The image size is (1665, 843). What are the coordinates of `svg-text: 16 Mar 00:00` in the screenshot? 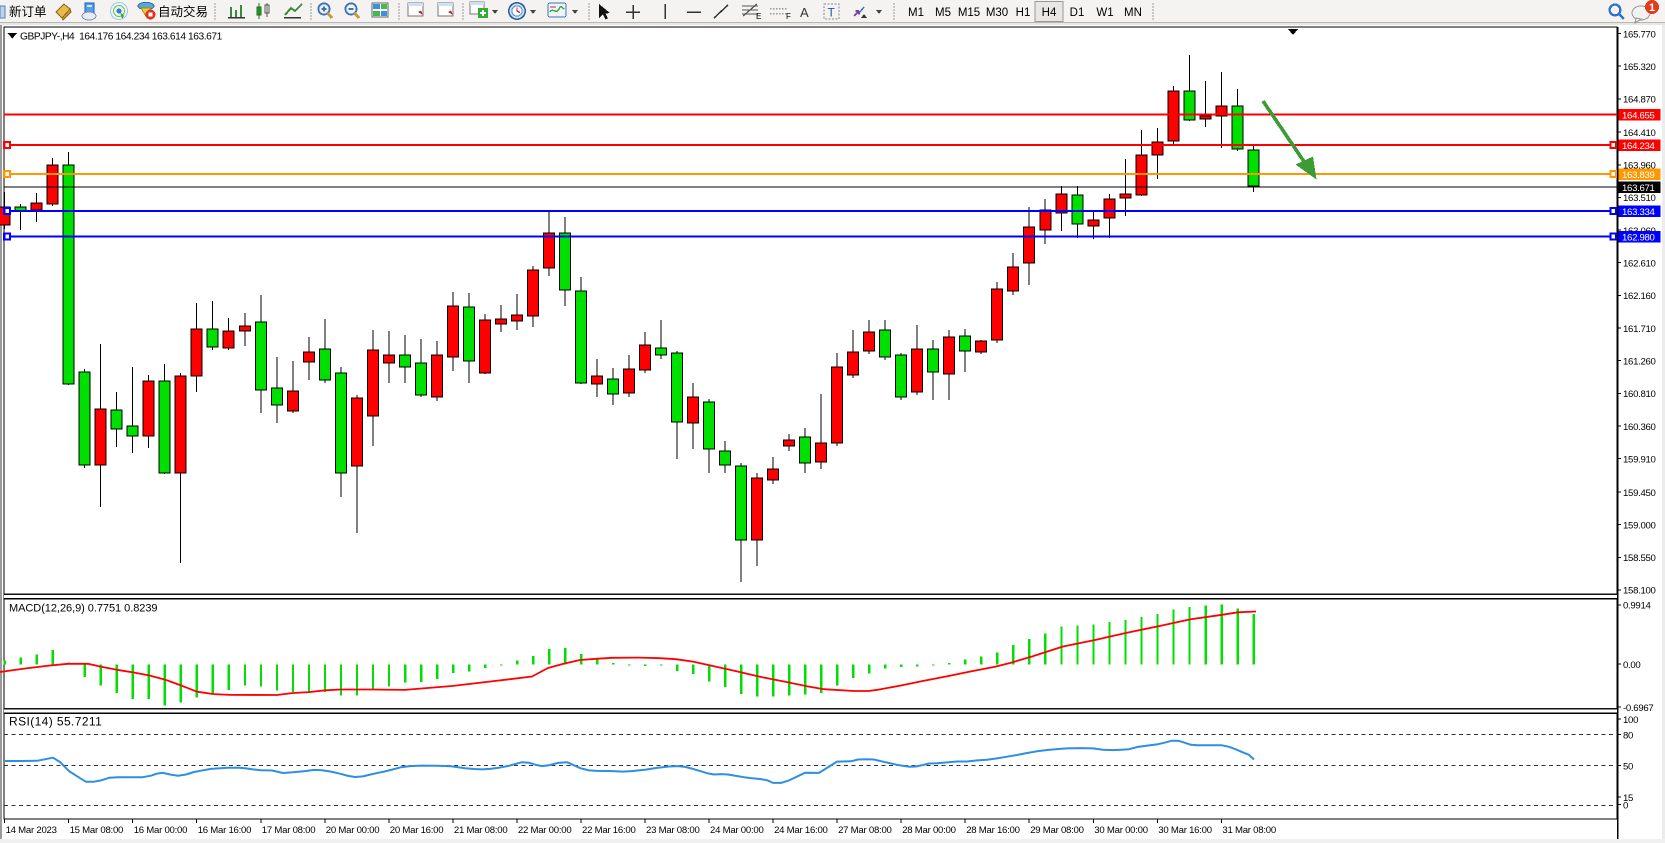 It's located at (161, 830).